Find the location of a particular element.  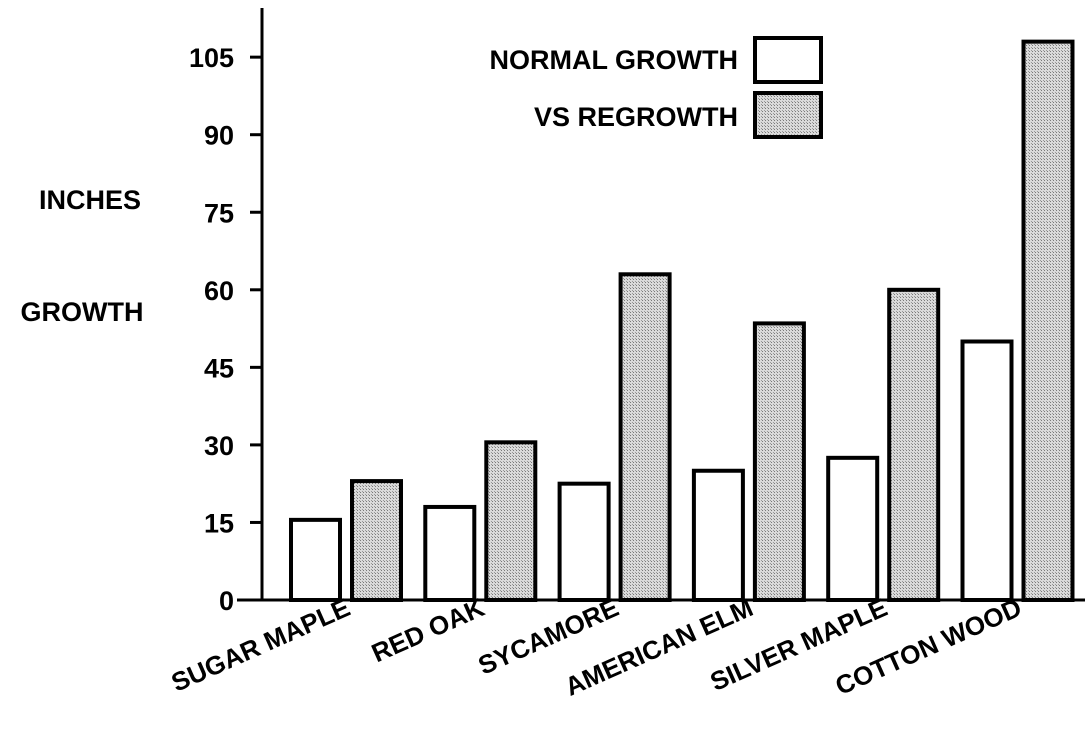

y-tick-label: 15 is located at coordinates (219, 523).